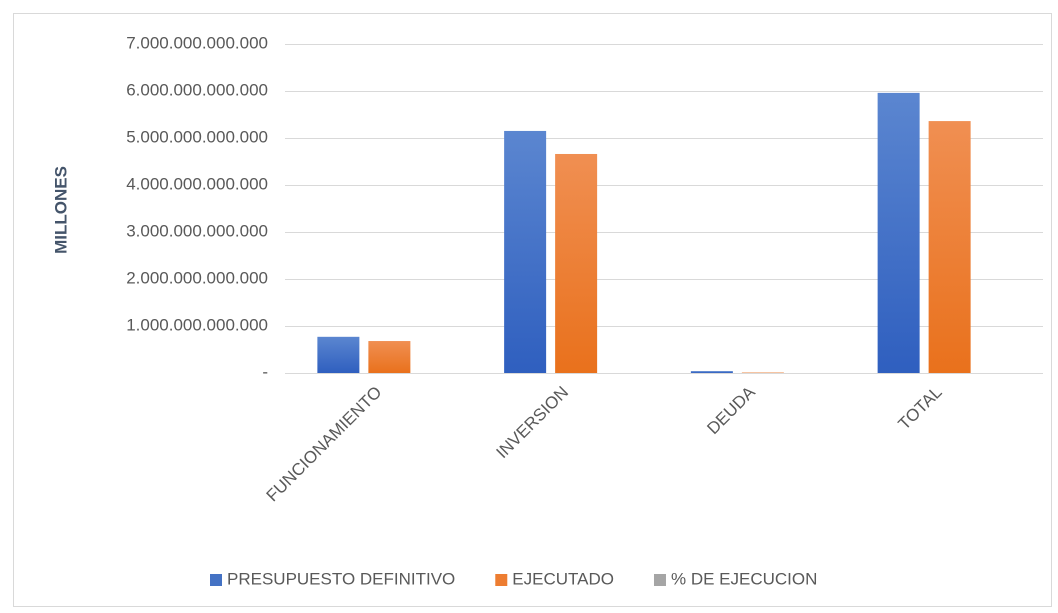 This screenshot has width=1058, height=613. Describe the element at coordinates (197, 136) in the screenshot. I see `y-tick-label: 5.000.000.000.000` at that location.